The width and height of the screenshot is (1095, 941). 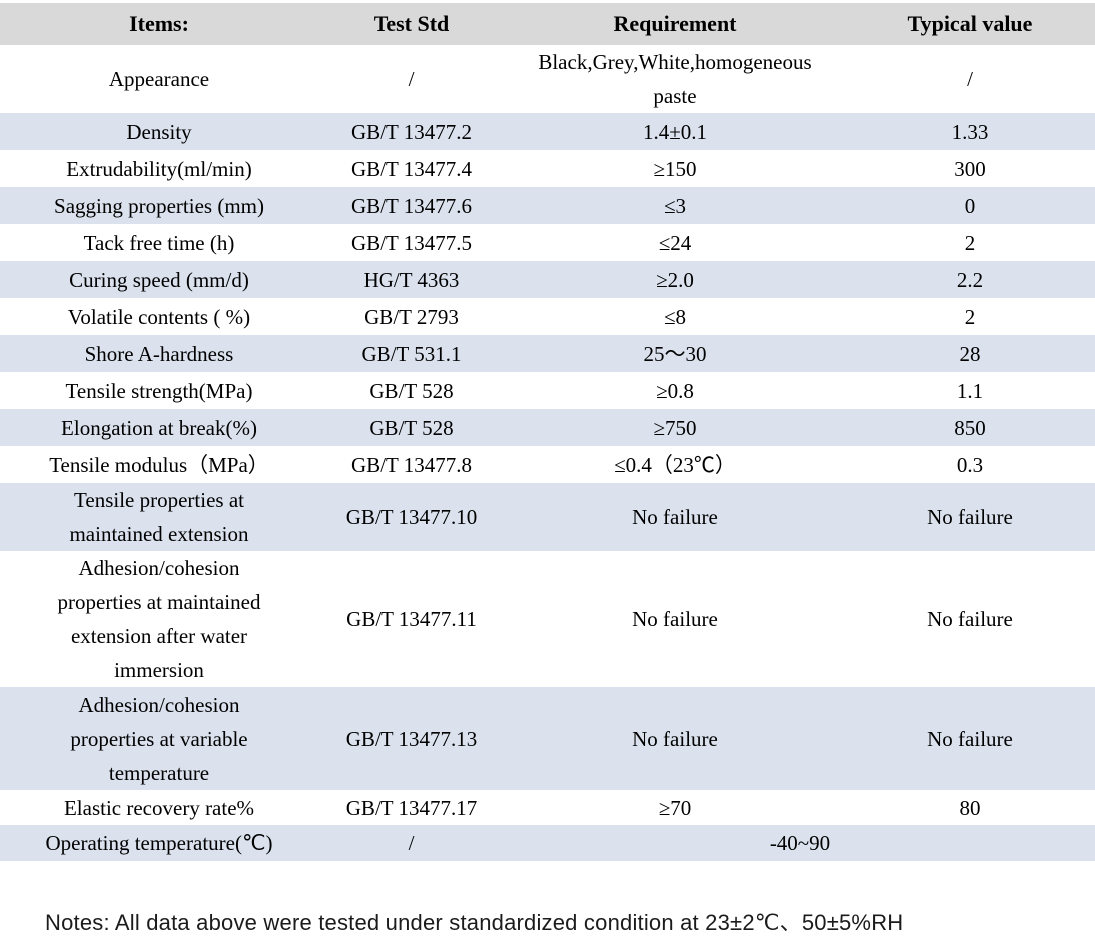 What do you see at coordinates (970, 390) in the screenshot?
I see `cell-typical: 1.1` at bounding box center [970, 390].